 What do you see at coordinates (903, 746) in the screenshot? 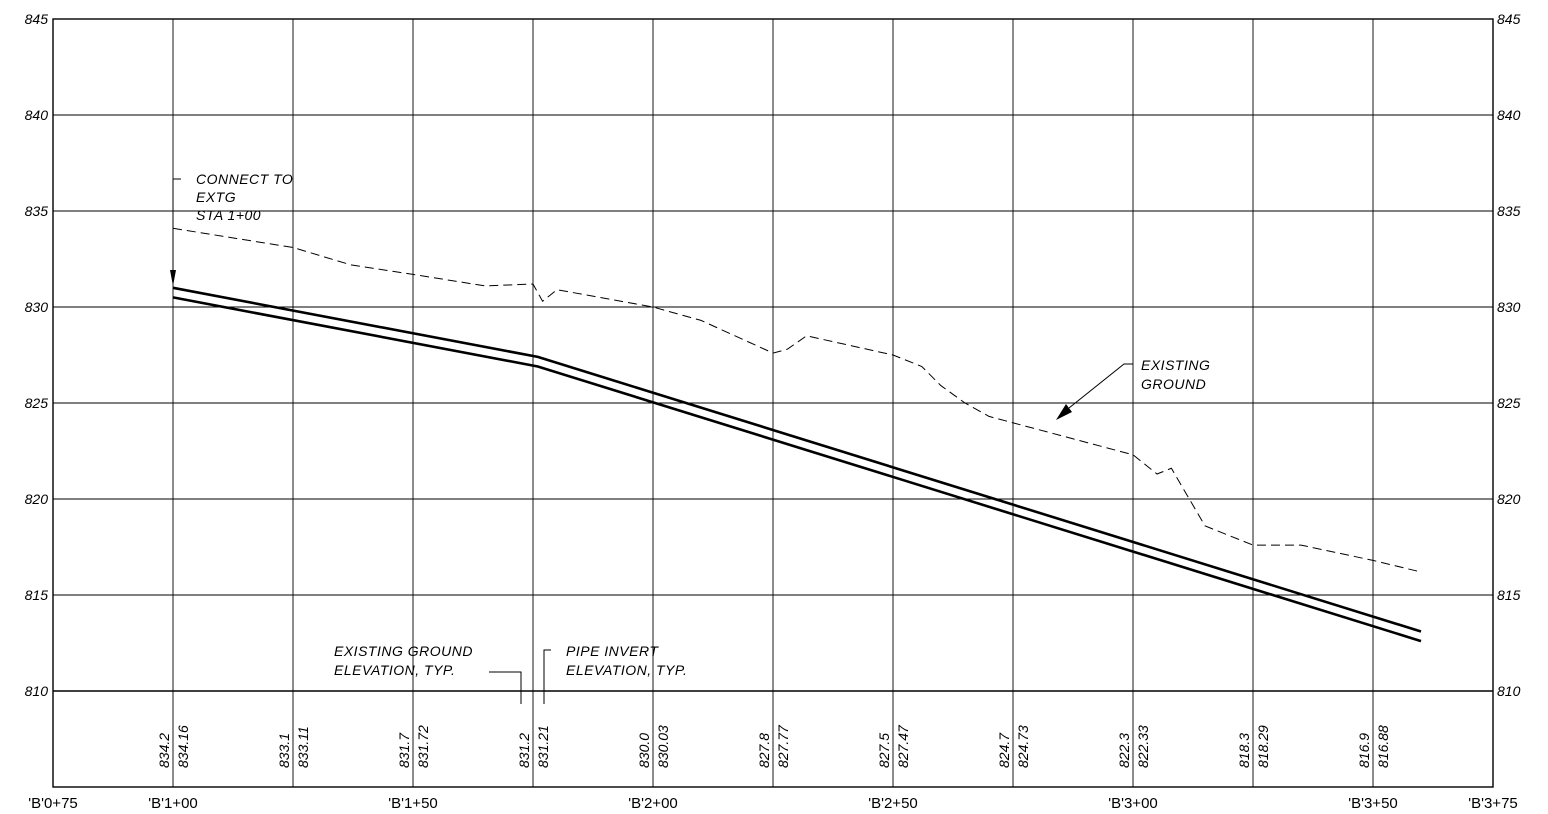
I see `invert-elevation-cell-6: 827.47` at bounding box center [903, 746].